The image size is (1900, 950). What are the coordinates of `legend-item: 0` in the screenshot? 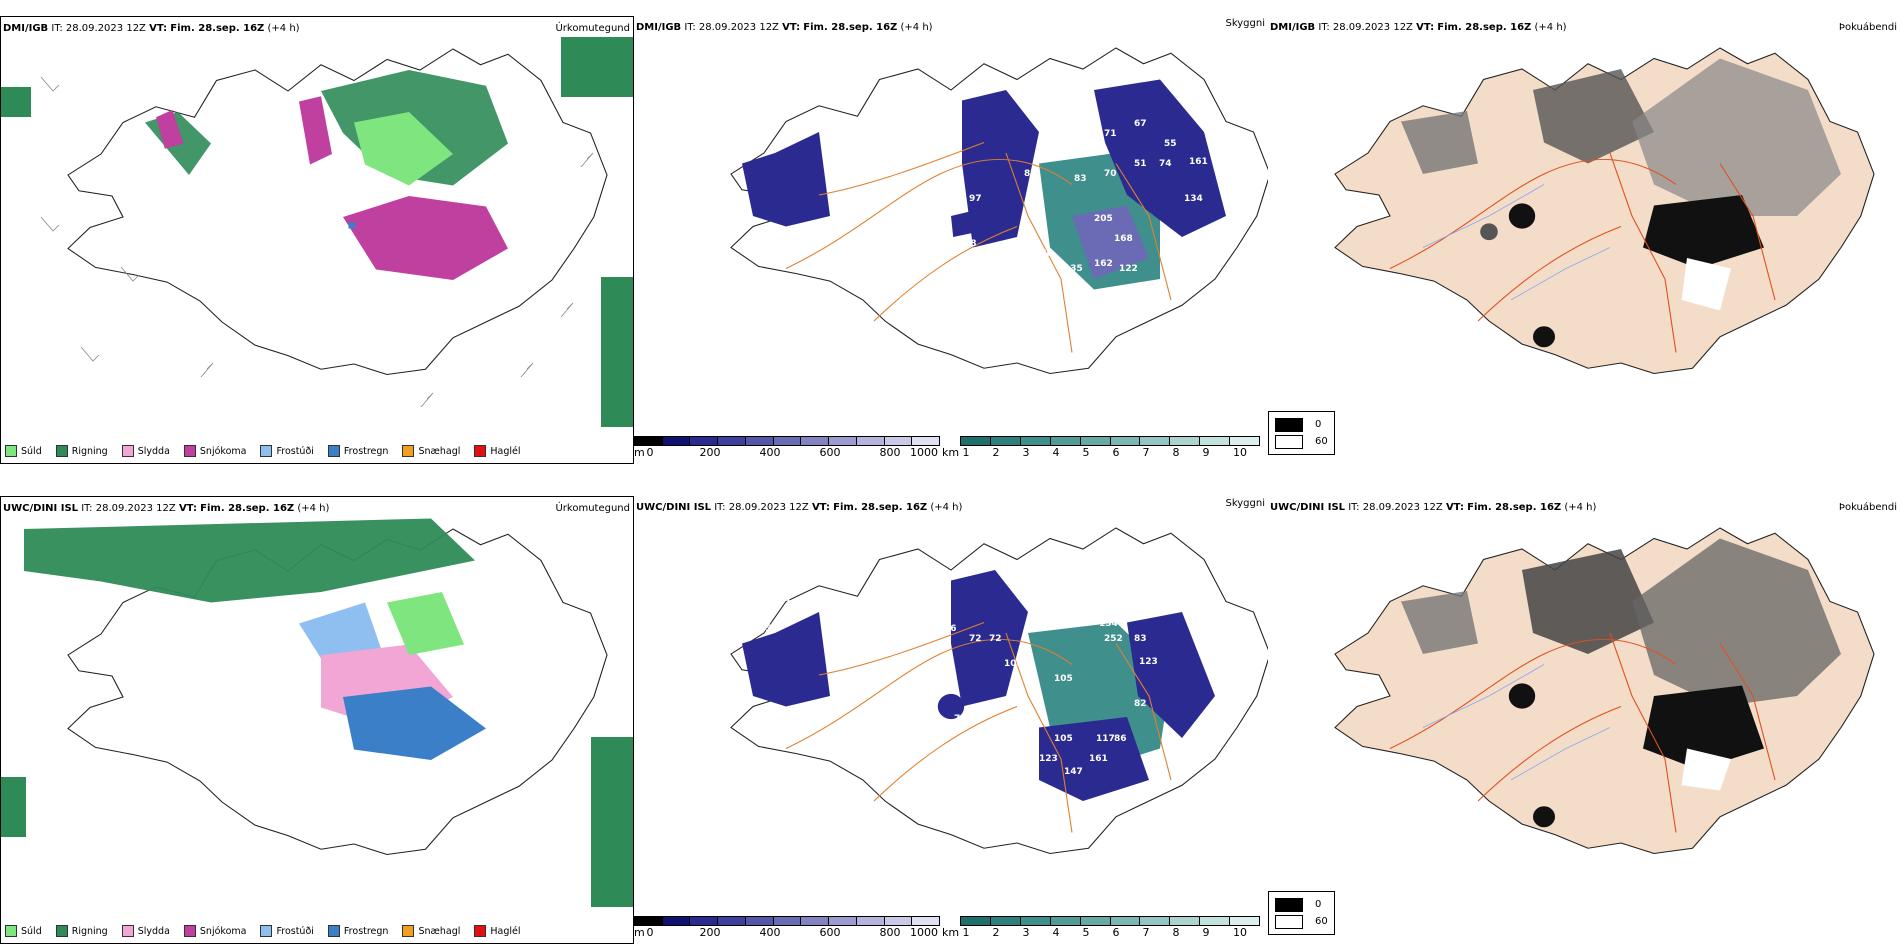 It's located at (1301, 424).